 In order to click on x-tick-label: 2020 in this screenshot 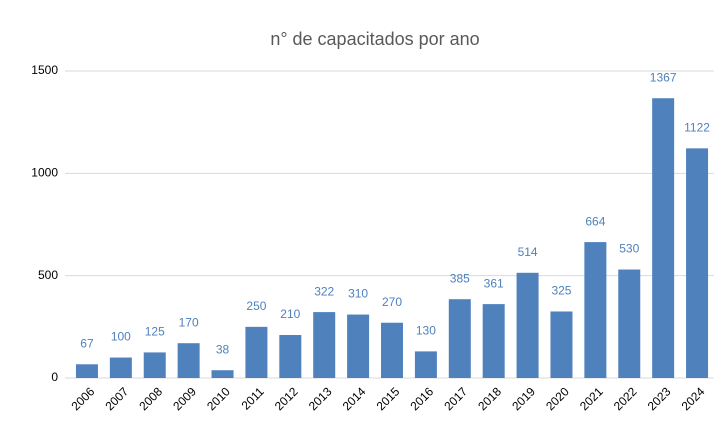, I will do `click(557, 398)`.